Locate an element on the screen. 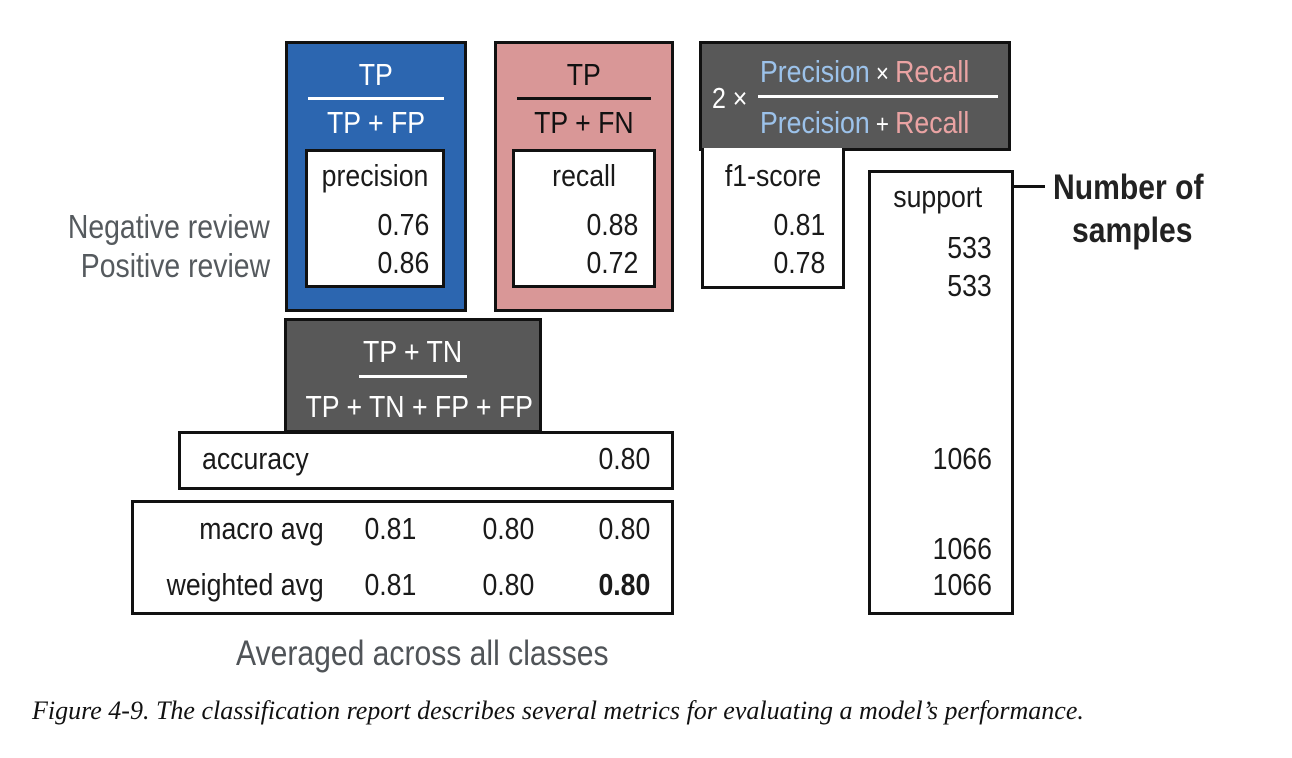 Image resolution: width=1292 pixels, height=758 pixels. accuracy-fraction-line is located at coordinates (413, 376).